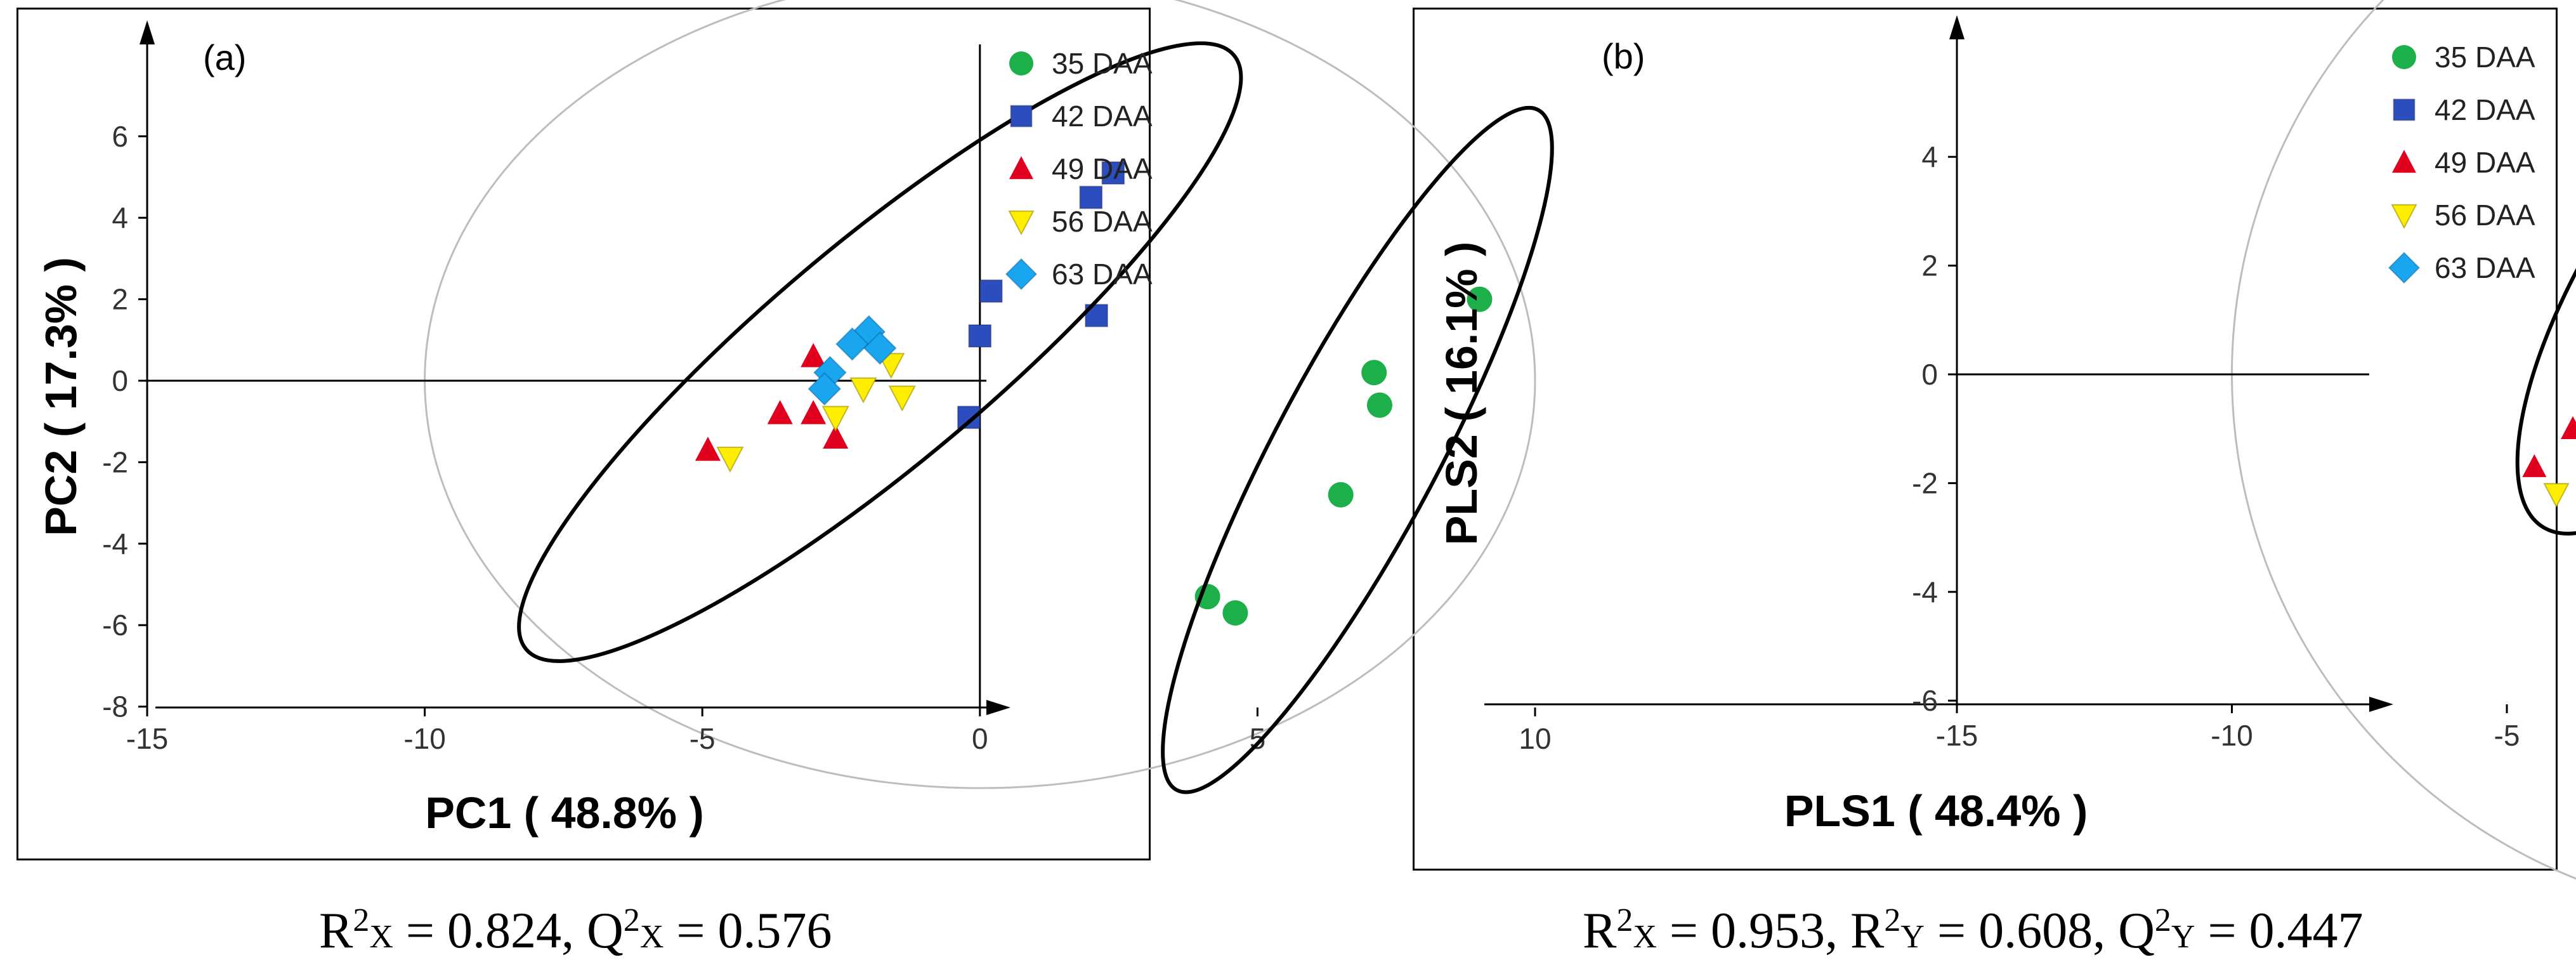 This screenshot has height=974, width=2576. What do you see at coordinates (2507, 735) in the screenshot?
I see `panel-b-x-tick-label: -5` at bounding box center [2507, 735].